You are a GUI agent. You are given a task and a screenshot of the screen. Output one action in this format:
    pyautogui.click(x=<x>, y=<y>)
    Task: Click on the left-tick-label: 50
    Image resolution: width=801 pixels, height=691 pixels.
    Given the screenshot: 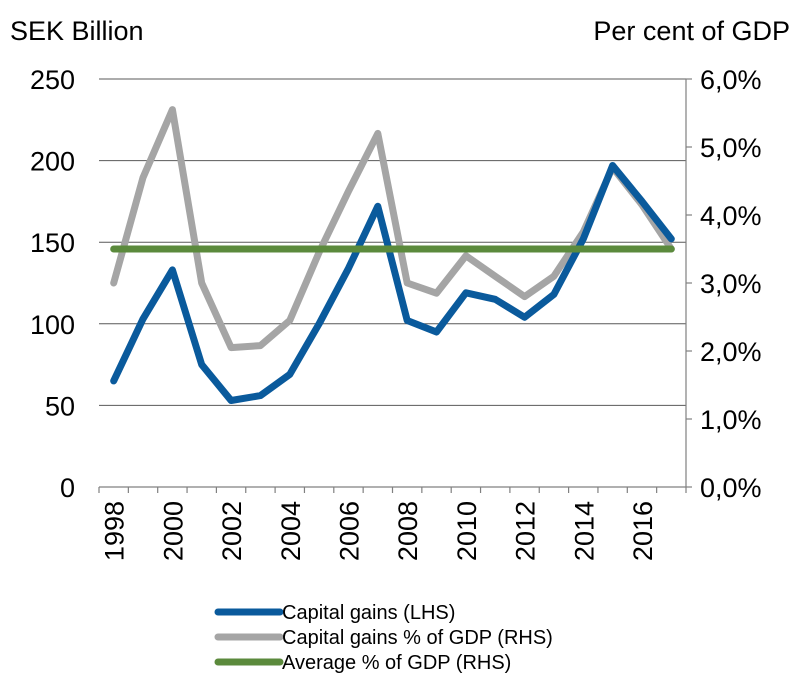 What is the action you would take?
    pyautogui.click(x=60, y=406)
    